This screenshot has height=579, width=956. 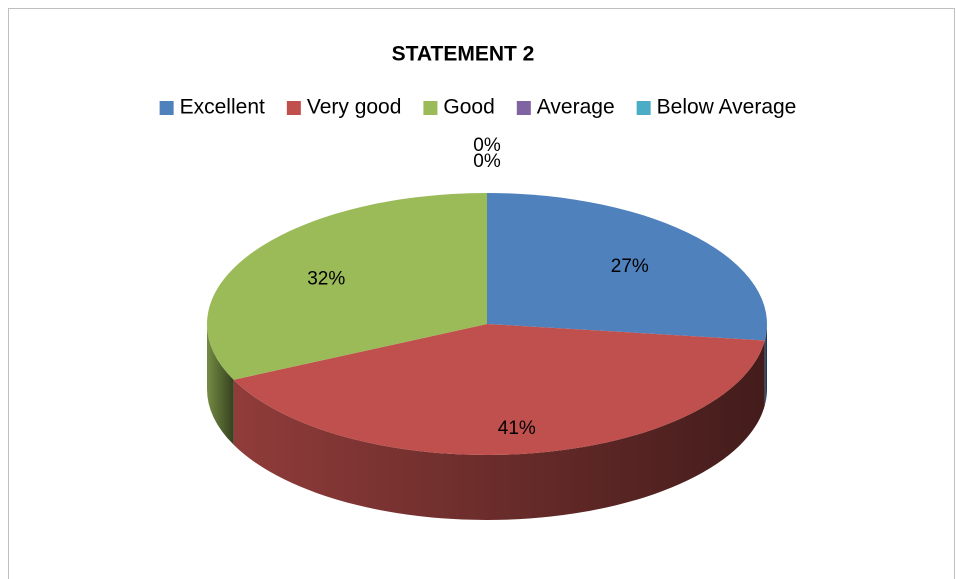 What do you see at coordinates (222, 107) in the screenshot?
I see `legend-label: Excellent` at bounding box center [222, 107].